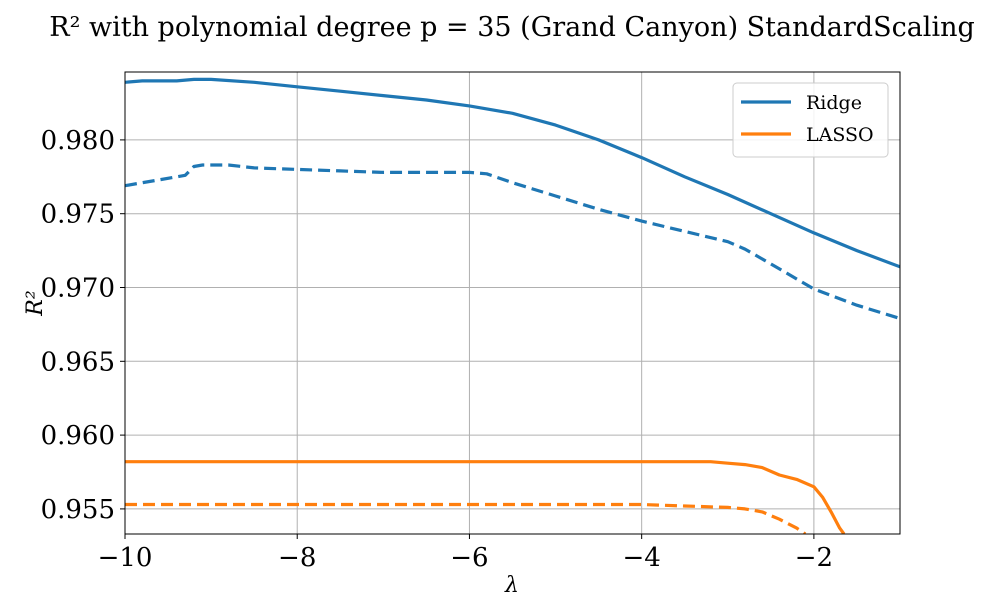 The height and width of the screenshot is (600, 1000). What do you see at coordinates (78, 289) in the screenshot?
I see `y-tick-label: 0.970` at bounding box center [78, 289].